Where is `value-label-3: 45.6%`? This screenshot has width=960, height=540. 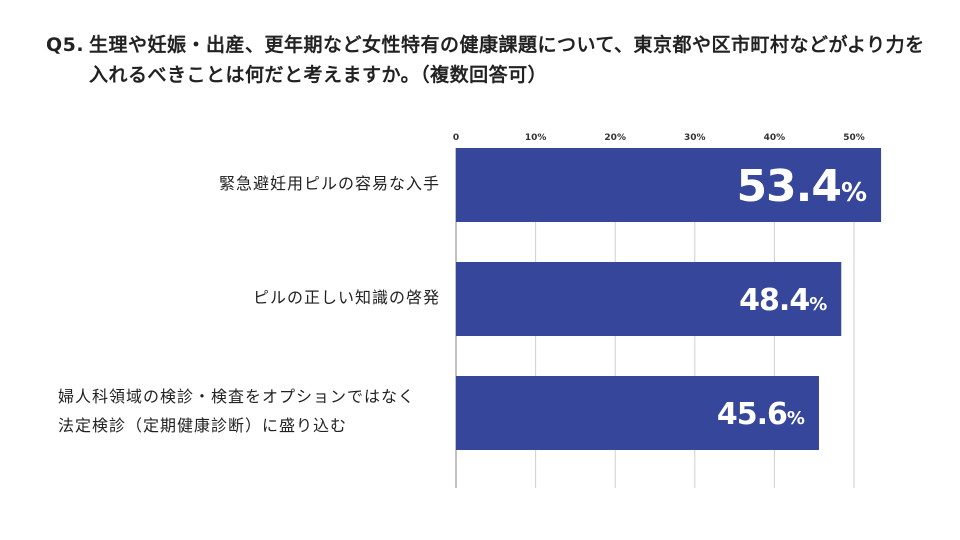 value-label-3: 45.6% is located at coordinates (761, 414).